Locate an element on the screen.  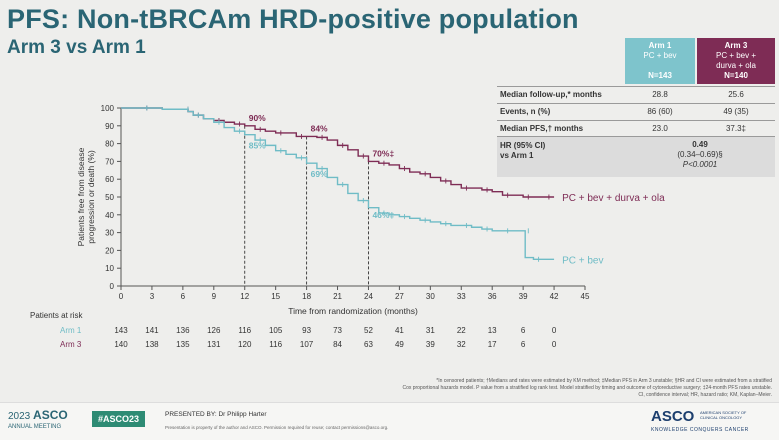
risk-value: 6 is located at coordinates (523, 330).